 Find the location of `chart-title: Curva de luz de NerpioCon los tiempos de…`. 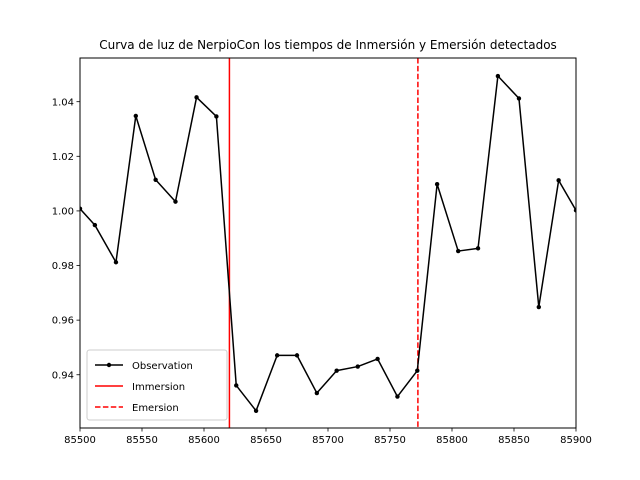

chart-title: Curva de luz de NerpioCon los tiempos de… is located at coordinates (328, 45).